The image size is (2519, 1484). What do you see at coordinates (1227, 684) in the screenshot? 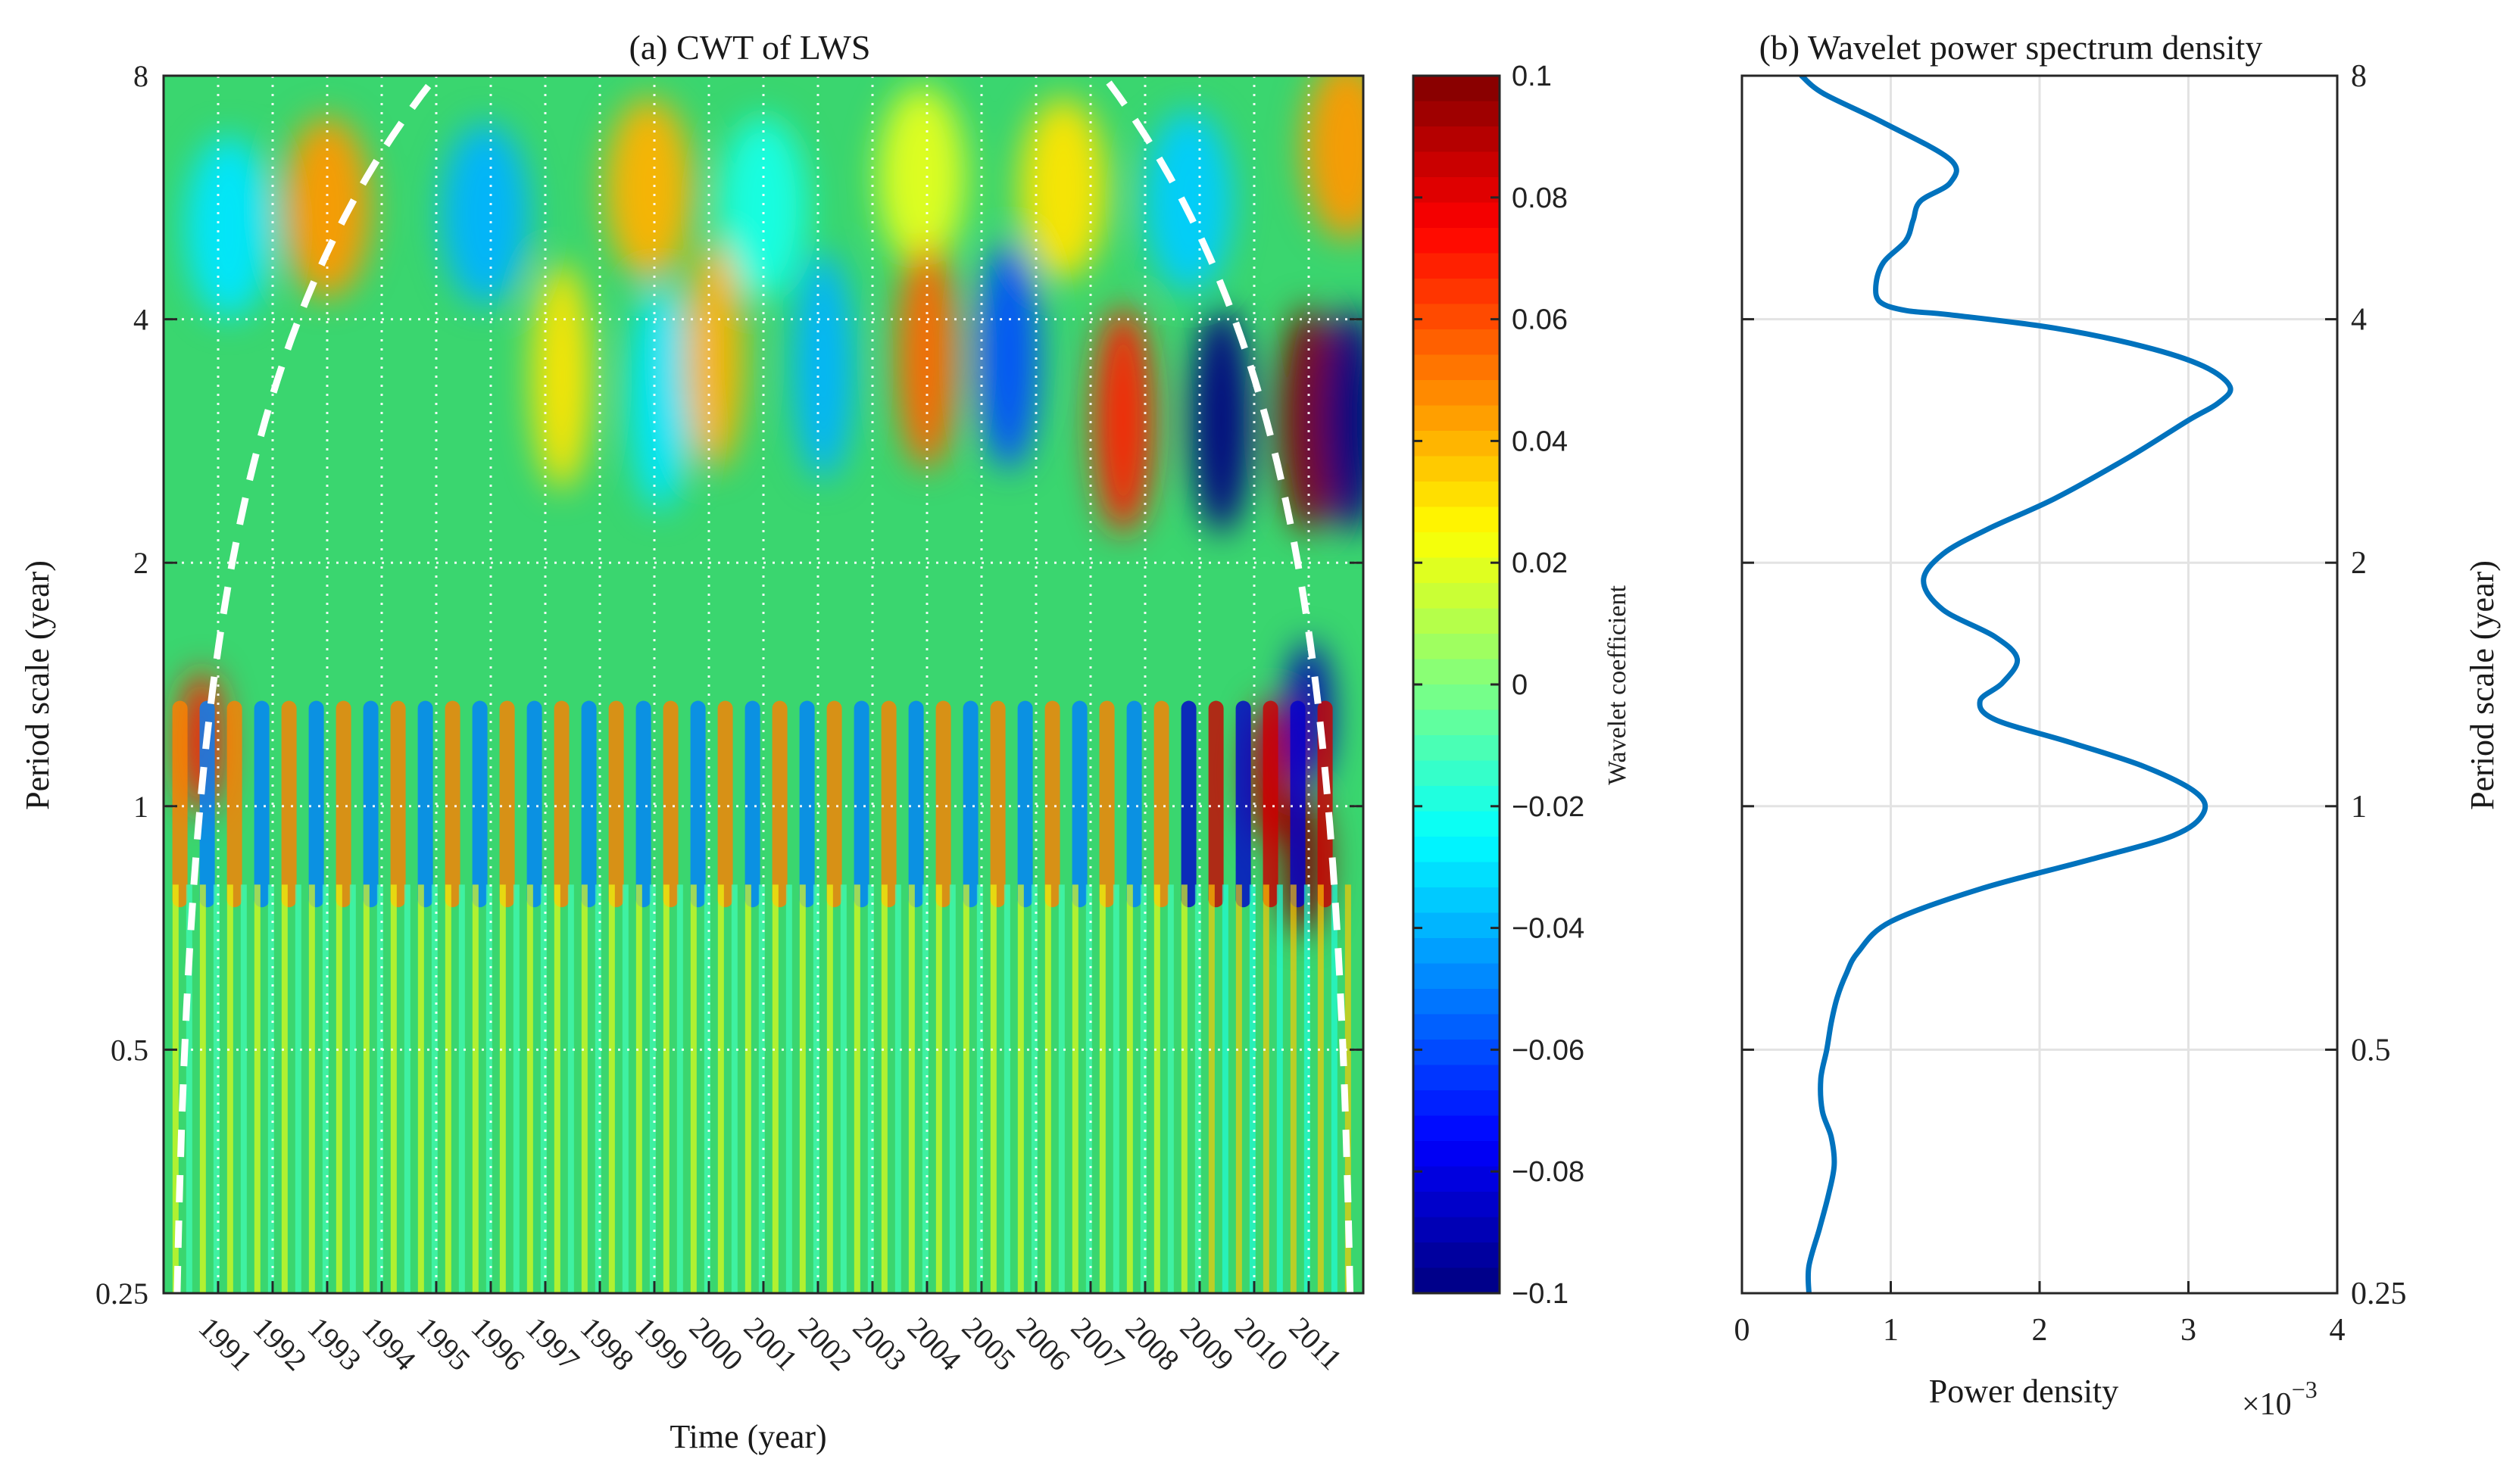
I see `cone-of-influence-right` at bounding box center [1227, 684].